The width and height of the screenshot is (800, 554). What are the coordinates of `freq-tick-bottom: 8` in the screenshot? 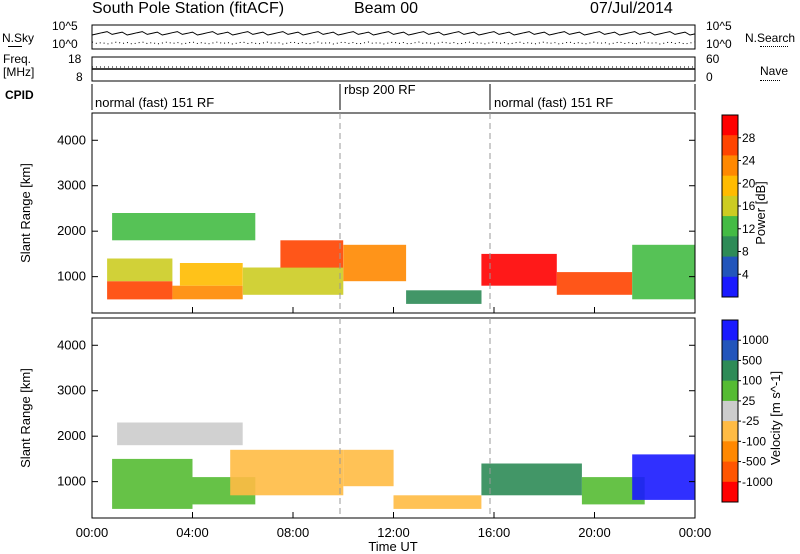 It's located at (79, 77).